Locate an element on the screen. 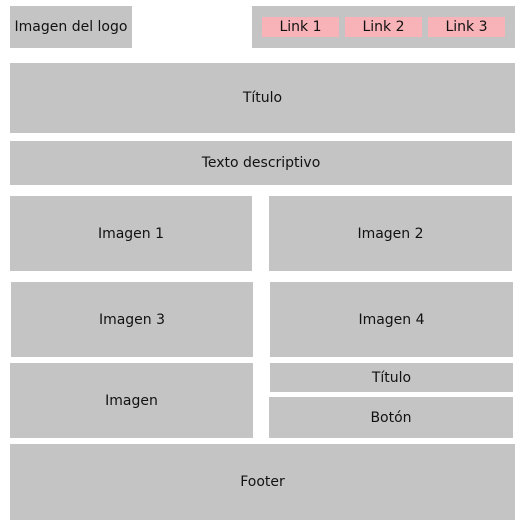 The width and height of the screenshot is (526, 531). hero-title: Título is located at coordinates (262, 98).